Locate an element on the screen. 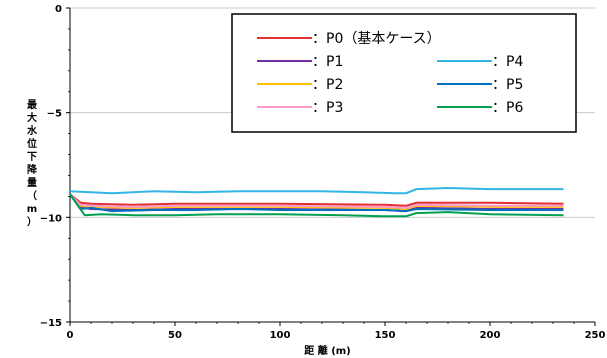 This screenshot has height=358, width=607. series-line-p6 is located at coordinates (316, 205).